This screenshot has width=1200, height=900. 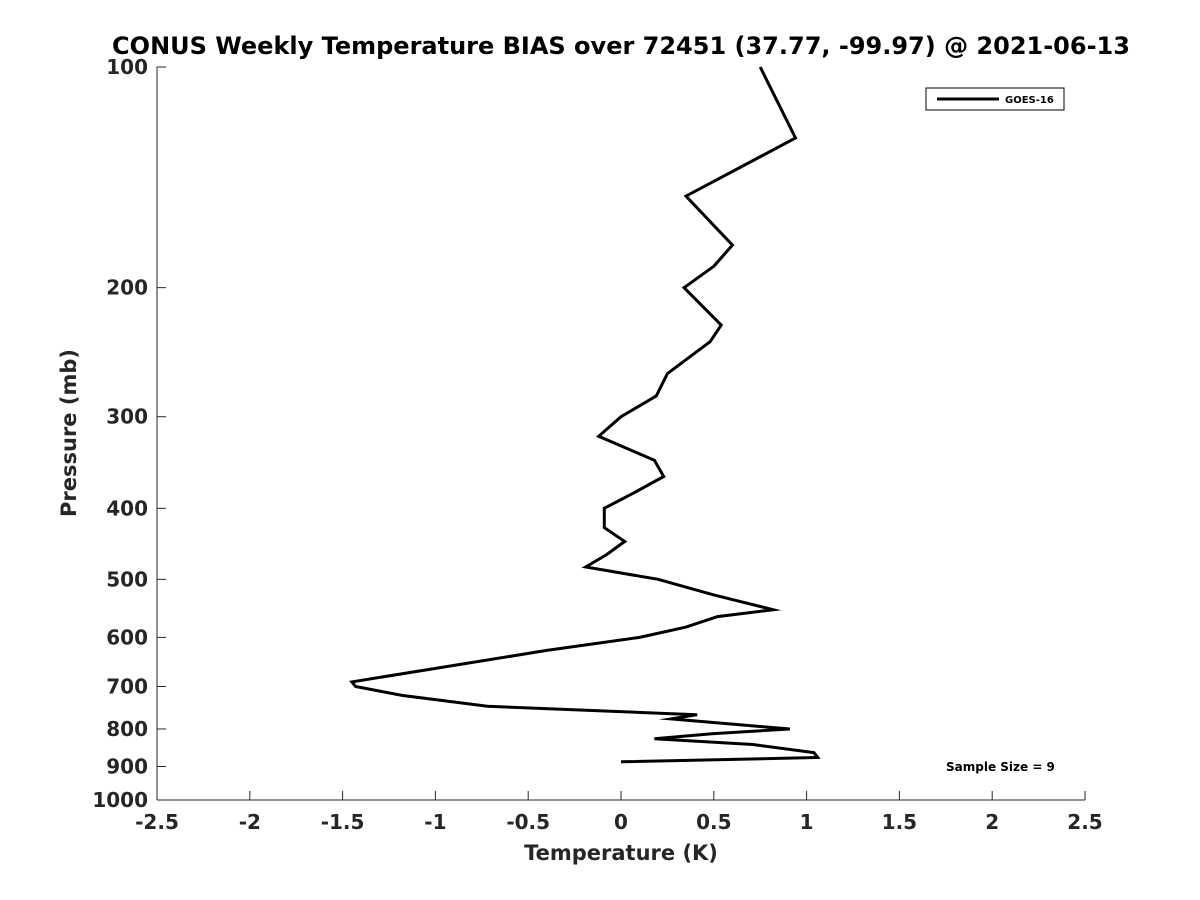 What do you see at coordinates (899, 822) in the screenshot?
I see `x-tick-label: 1.5` at bounding box center [899, 822].